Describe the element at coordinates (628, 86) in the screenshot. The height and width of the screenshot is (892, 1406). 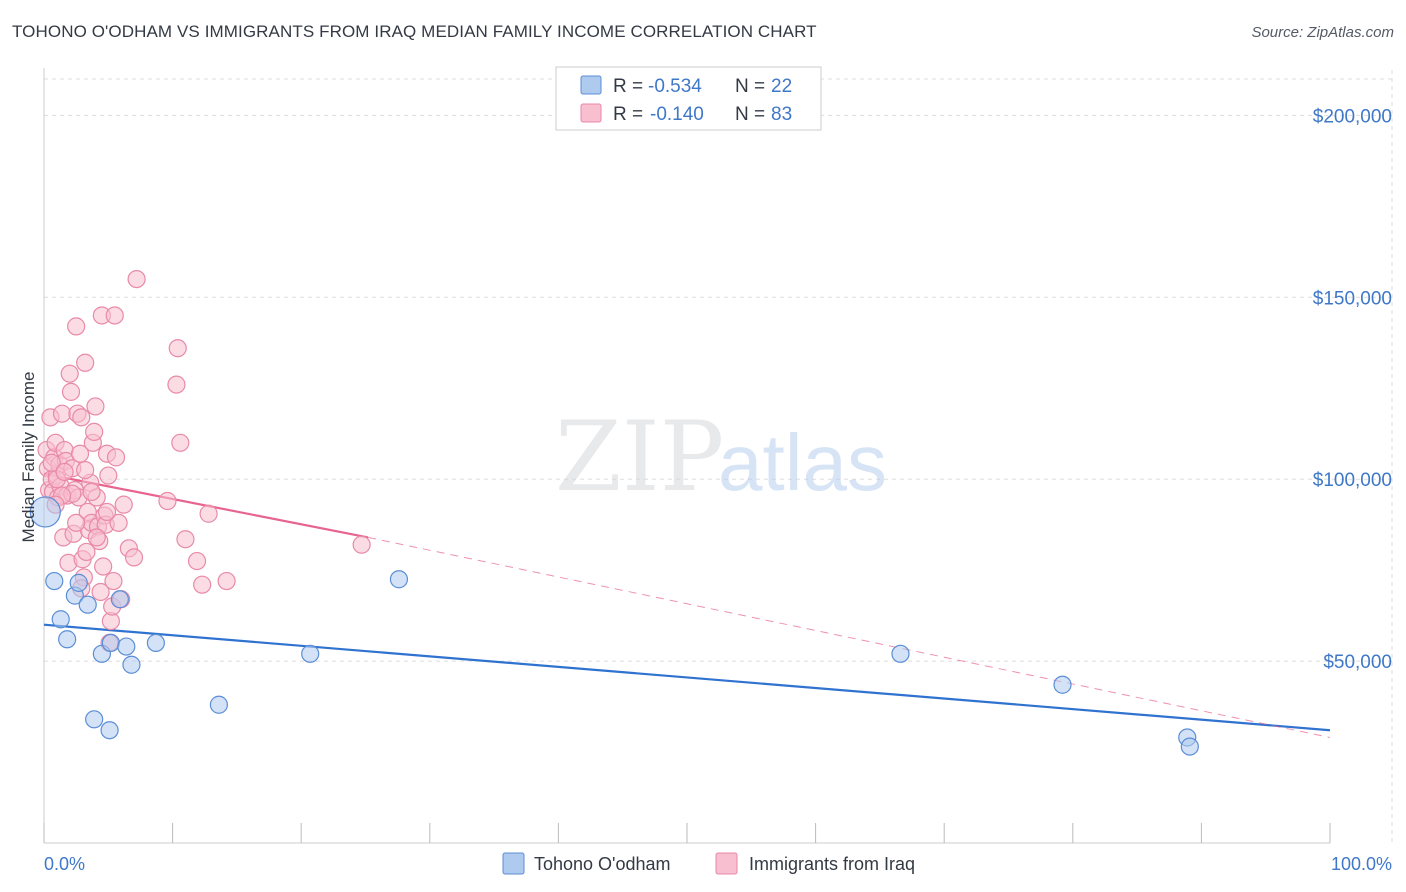
I see `legend-r-label-1: R =` at that location.